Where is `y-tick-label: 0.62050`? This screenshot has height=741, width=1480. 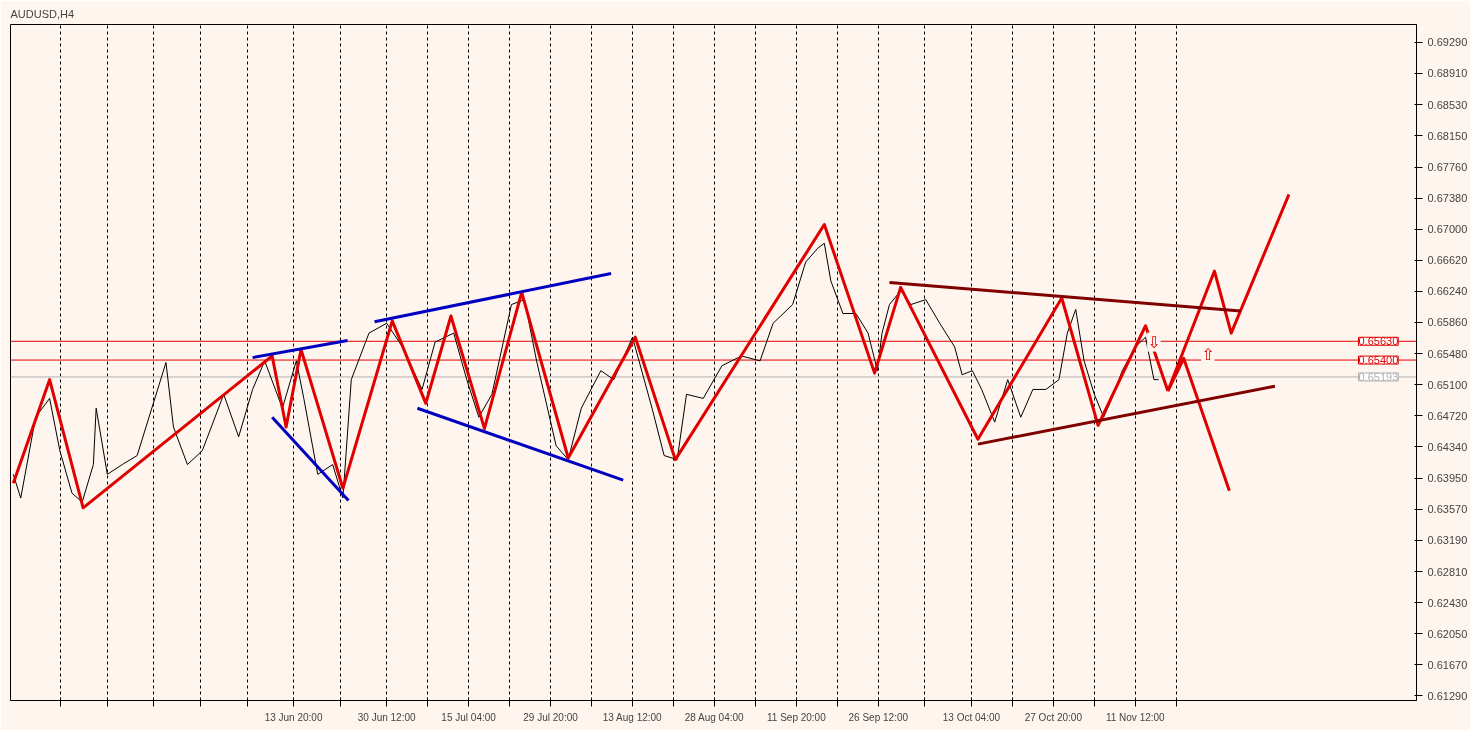
y-tick-label: 0.62050 is located at coordinates (1447, 633).